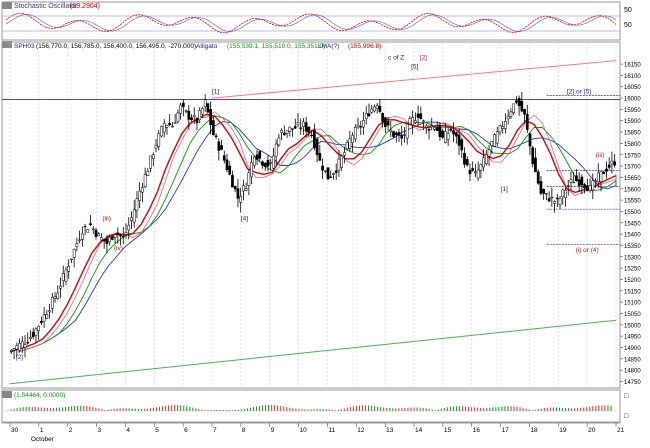 The image size is (650, 448). What do you see at coordinates (207, 46) in the screenshot?
I see `alligator-label: Alligato` at bounding box center [207, 46].